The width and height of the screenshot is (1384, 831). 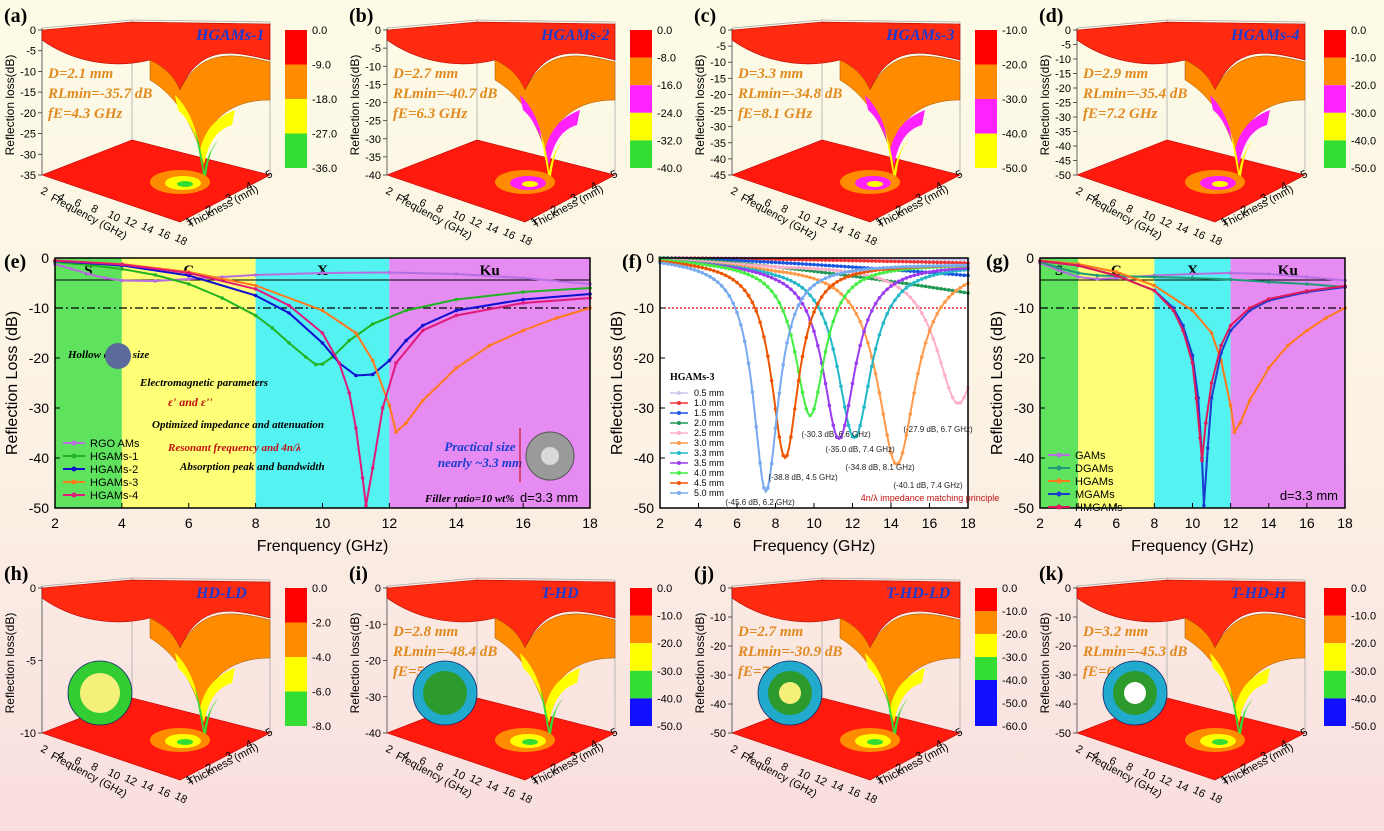 I want to click on y-tick-label: 0, so click(x=1030, y=258).